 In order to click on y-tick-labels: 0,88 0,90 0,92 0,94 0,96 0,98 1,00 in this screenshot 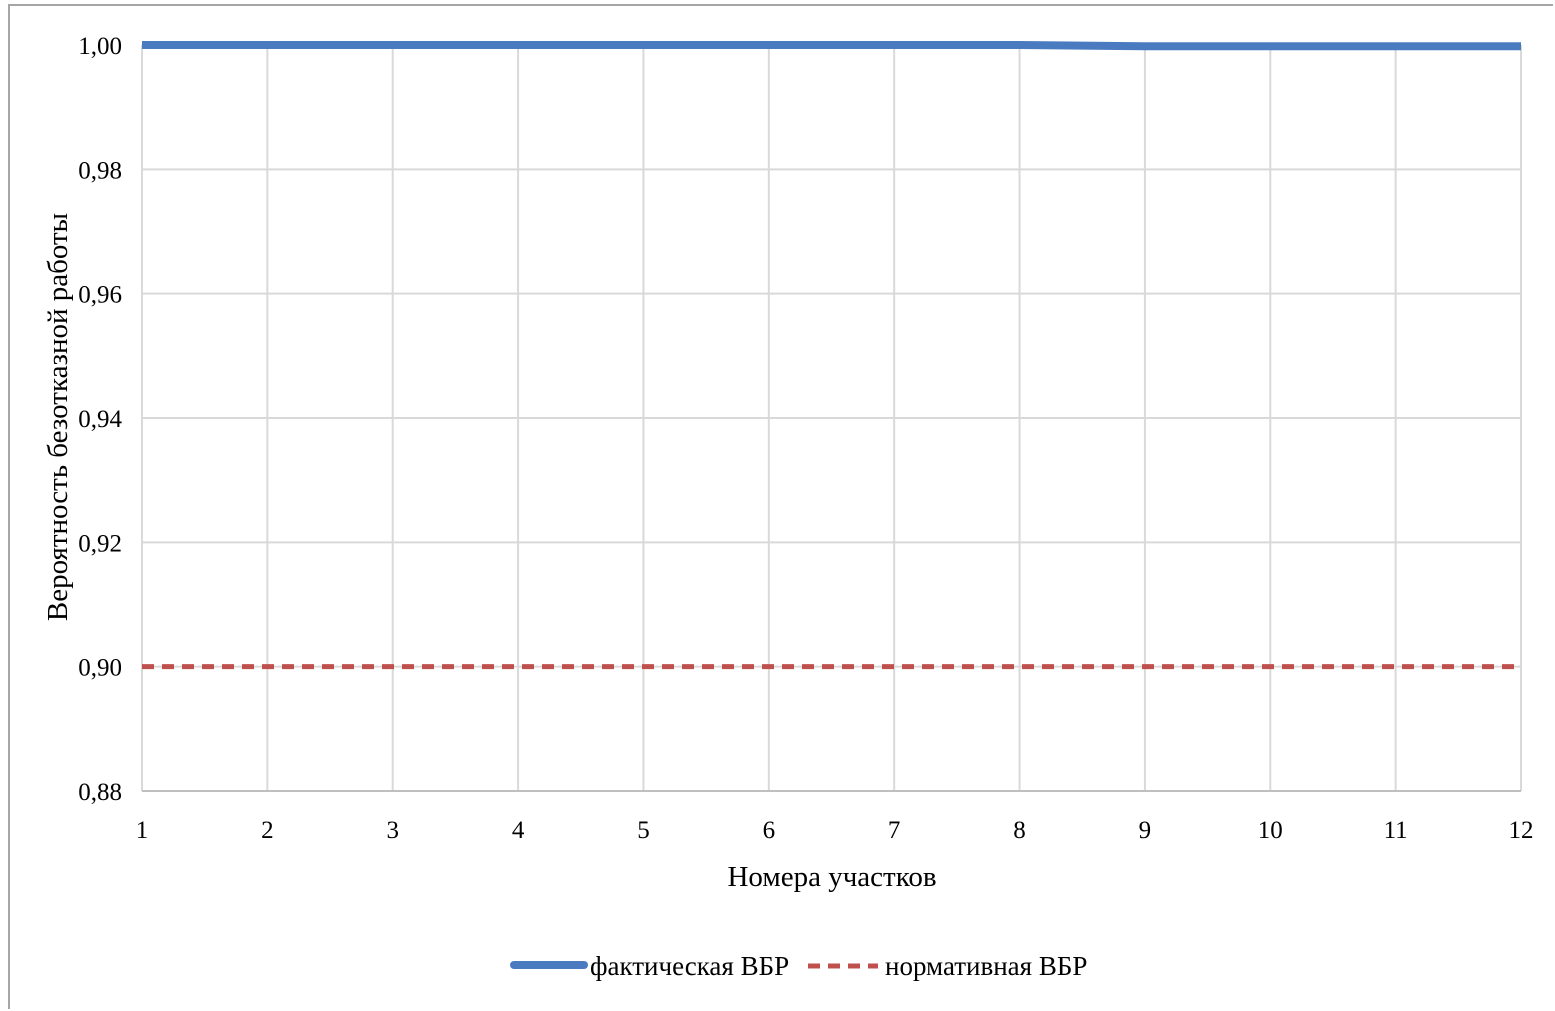, I will do `click(100, 419)`.